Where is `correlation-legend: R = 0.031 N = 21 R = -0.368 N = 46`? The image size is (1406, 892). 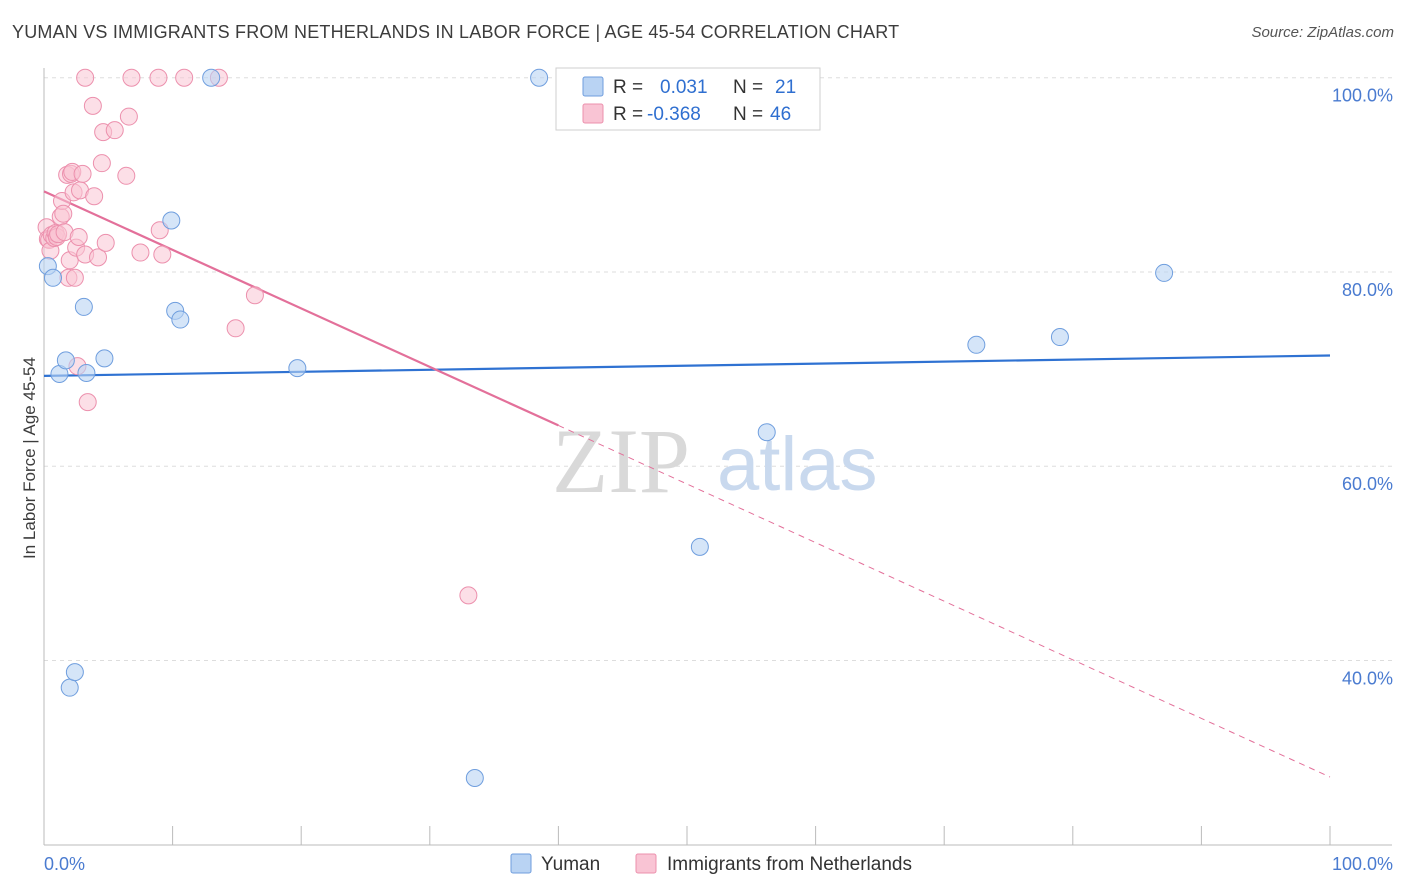
correlation-legend: R = 0.031 N = 21 R = -0.368 N = 46 is located at coordinates (688, 99).